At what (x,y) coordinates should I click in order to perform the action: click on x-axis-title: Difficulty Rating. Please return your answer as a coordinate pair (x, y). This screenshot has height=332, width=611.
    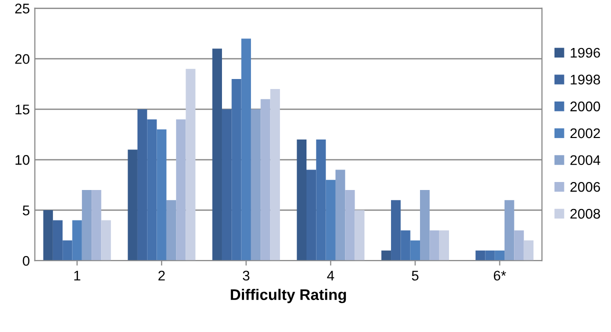
    Looking at the image, I should click on (288, 296).